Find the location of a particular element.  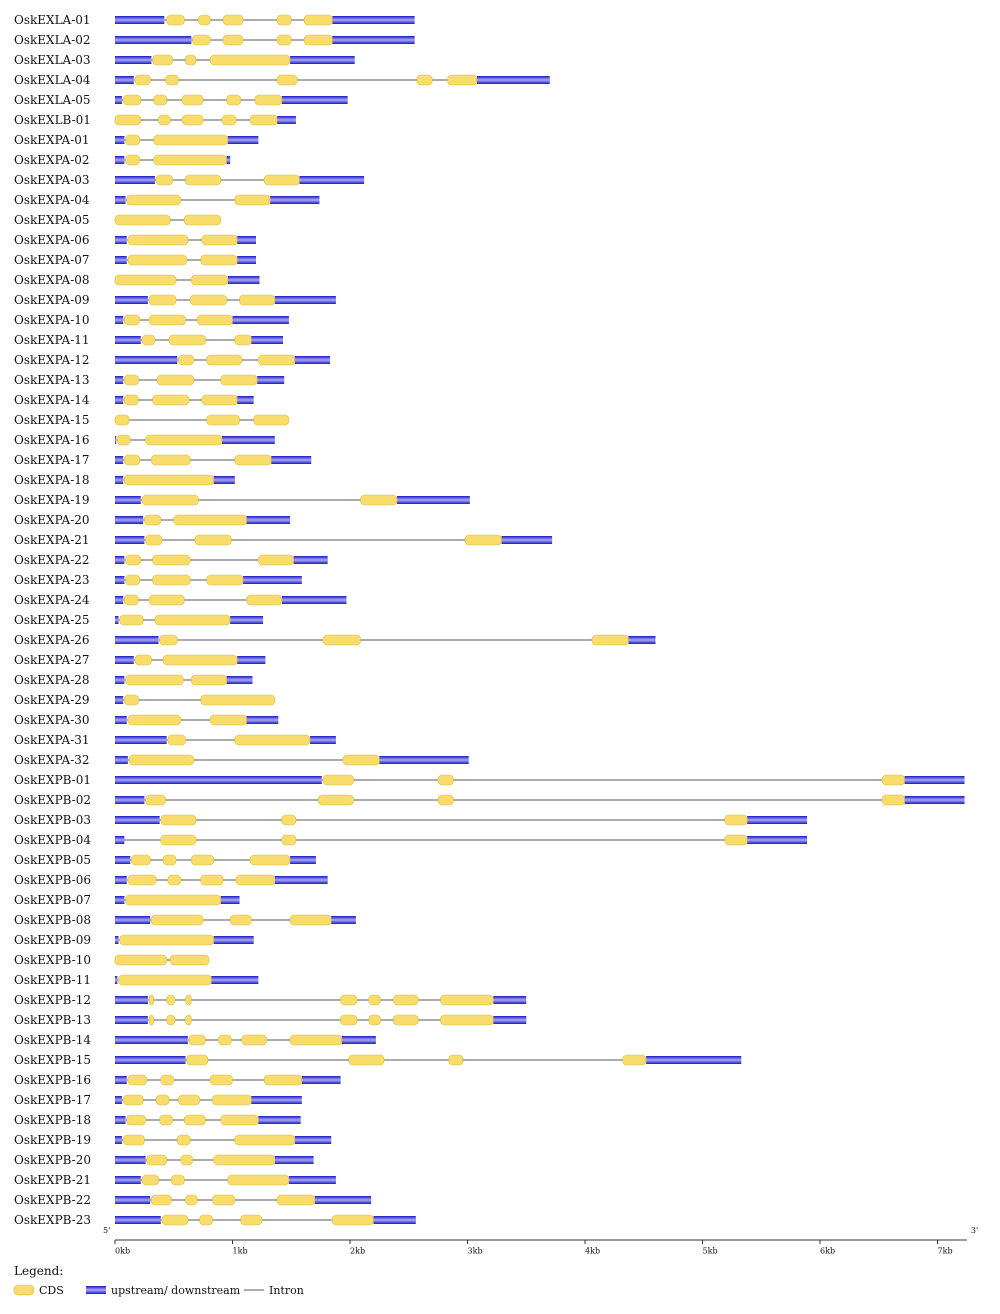

gene-name-label: OskEXPB-19 is located at coordinates (52, 1140).